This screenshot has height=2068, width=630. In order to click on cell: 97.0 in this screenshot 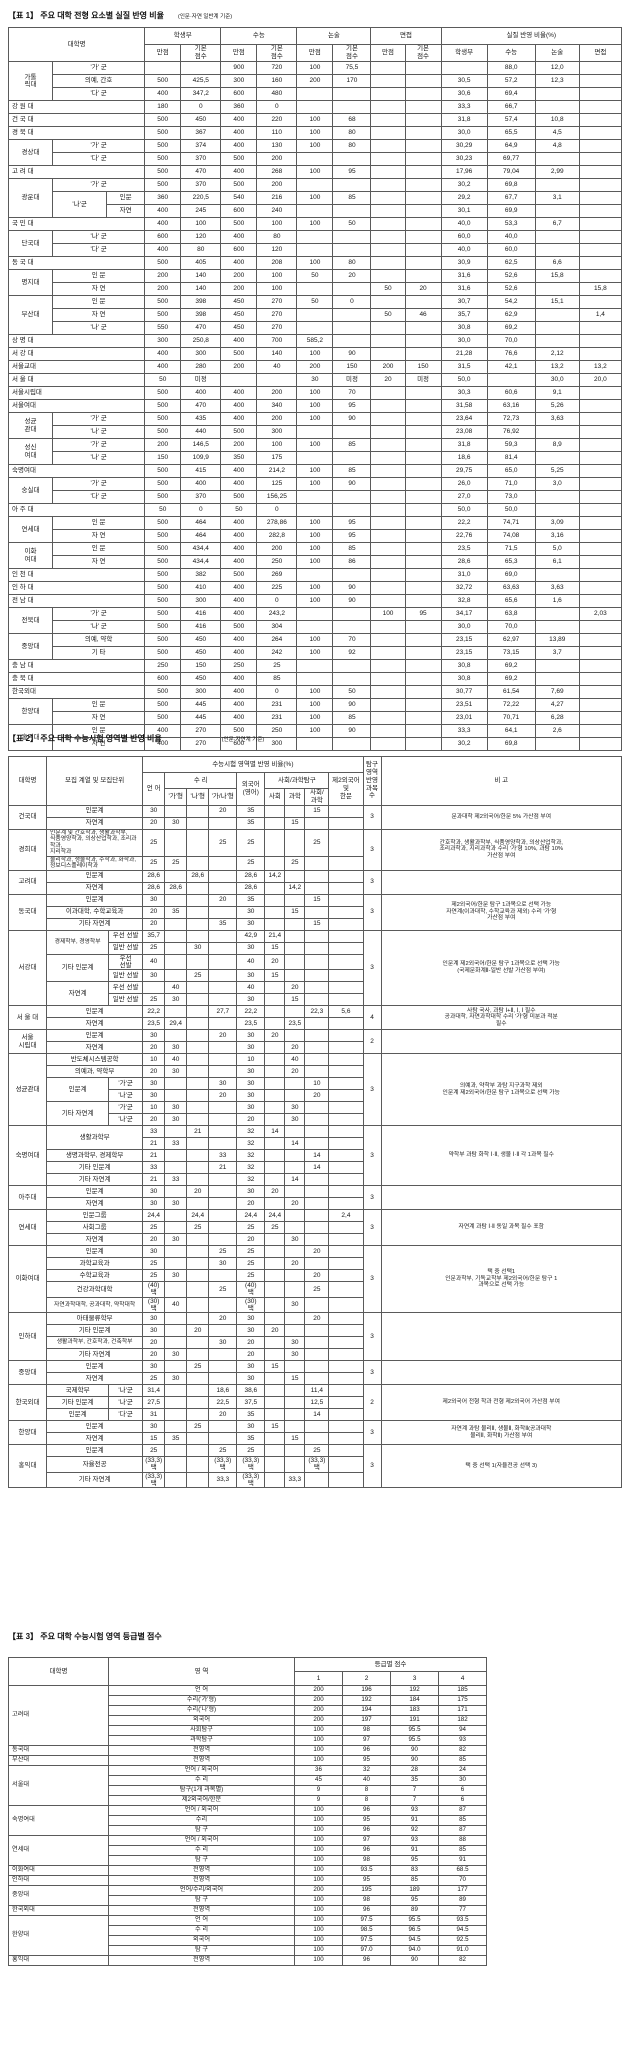, I will do `click(366, 1950)`.